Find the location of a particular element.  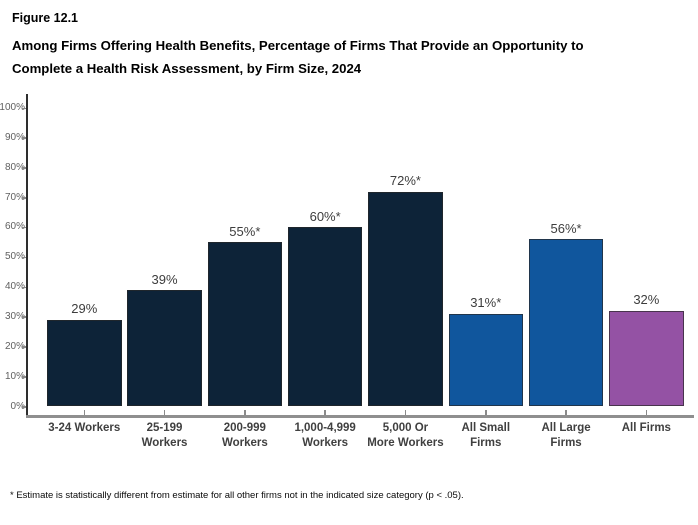

x-axis-line is located at coordinates (360, 416).